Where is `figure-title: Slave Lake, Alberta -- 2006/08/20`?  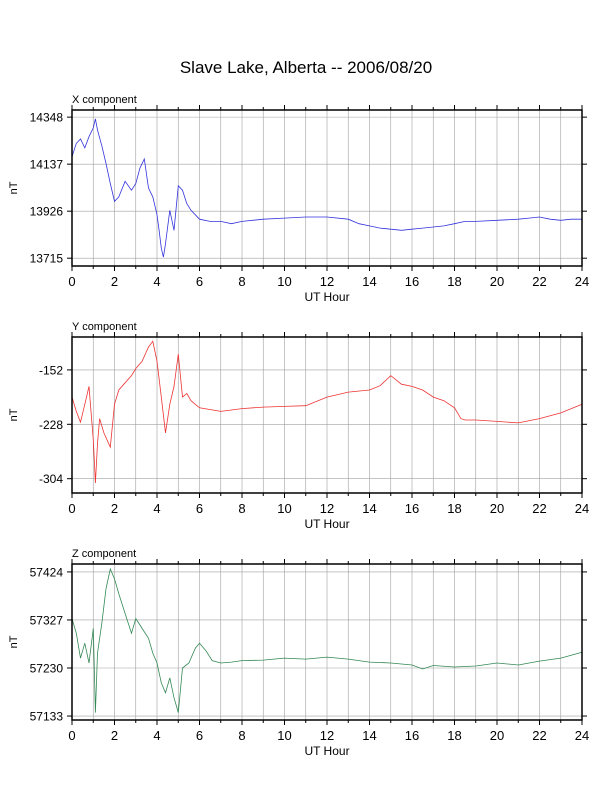 figure-title: Slave Lake, Alberta -- 2006/08/20 is located at coordinates (306, 67).